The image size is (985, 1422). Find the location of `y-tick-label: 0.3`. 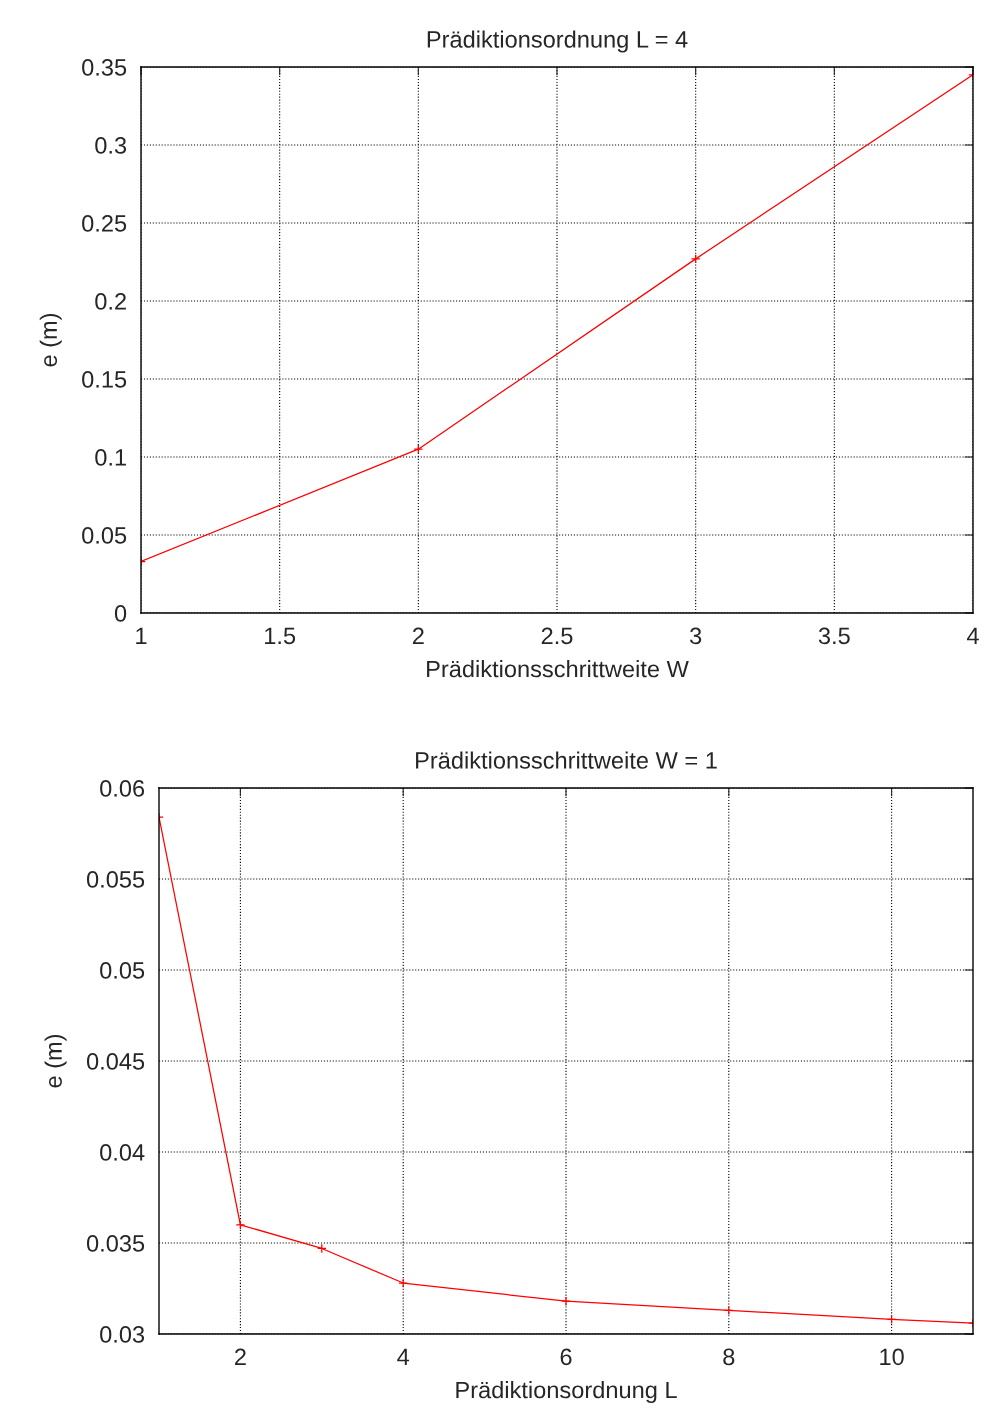

y-tick-label: 0.3 is located at coordinates (111, 145).